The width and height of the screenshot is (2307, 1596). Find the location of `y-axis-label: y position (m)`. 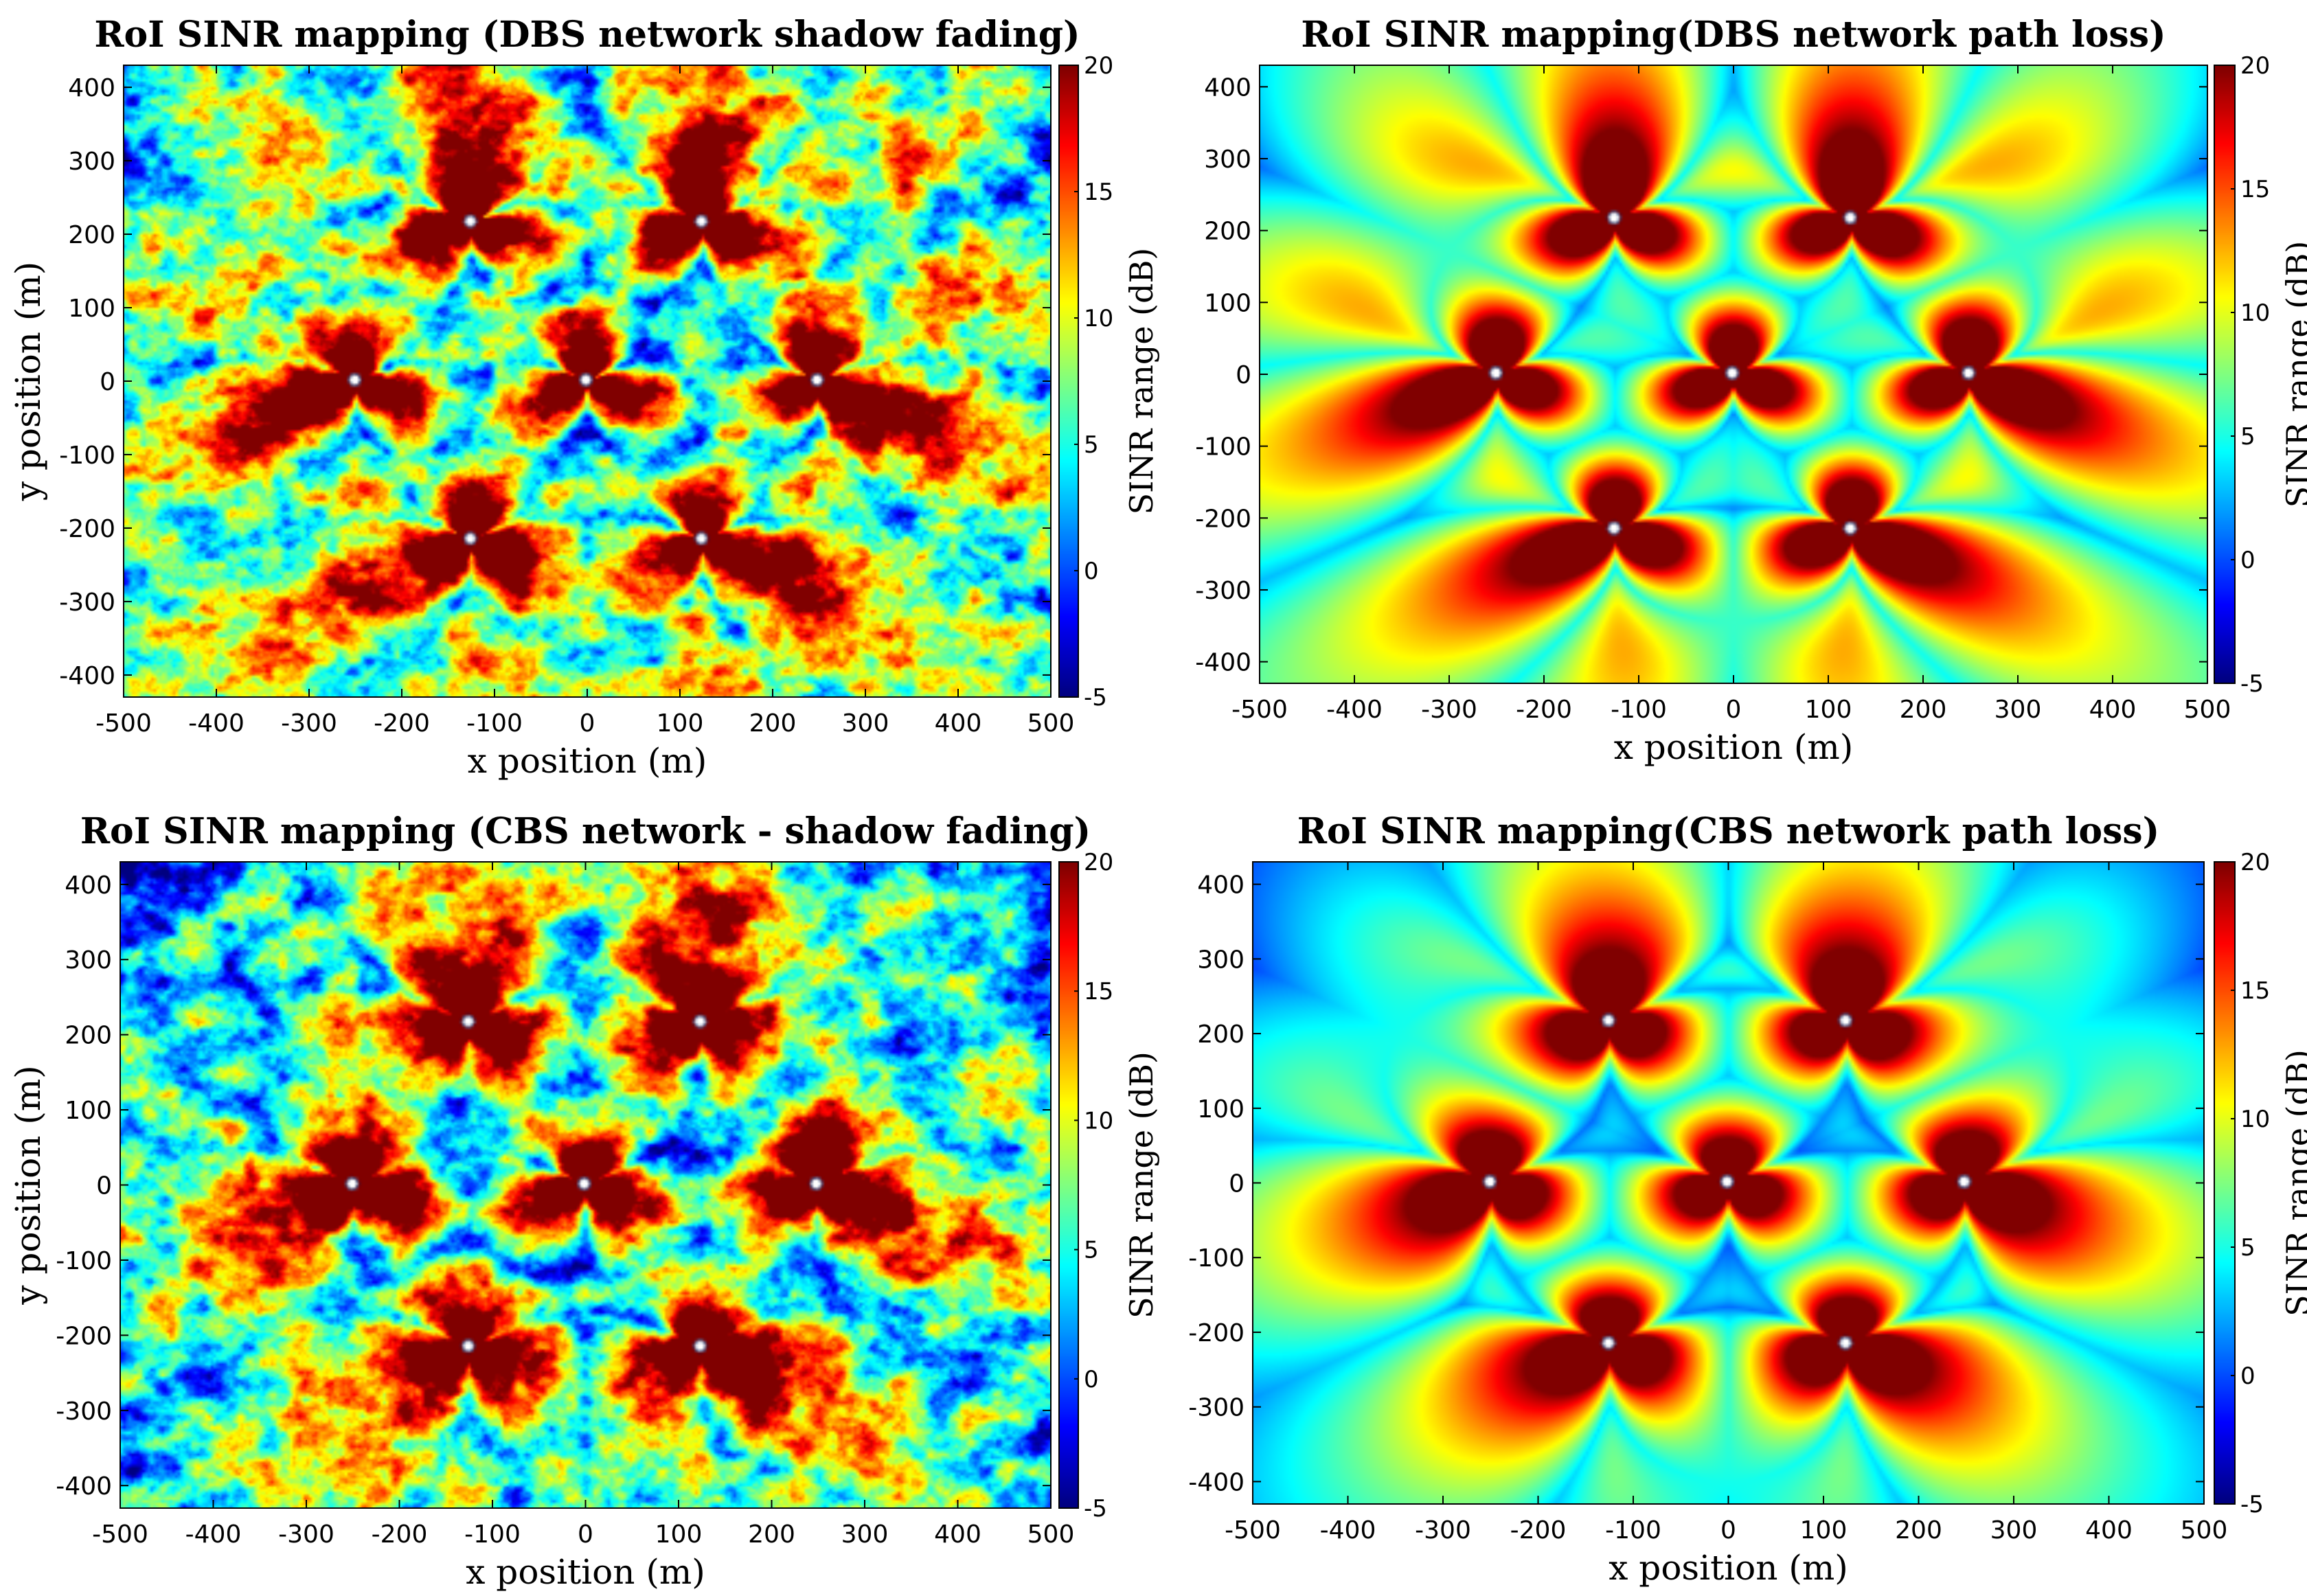

y-axis-label: y position (m) is located at coordinates (28, 1185).